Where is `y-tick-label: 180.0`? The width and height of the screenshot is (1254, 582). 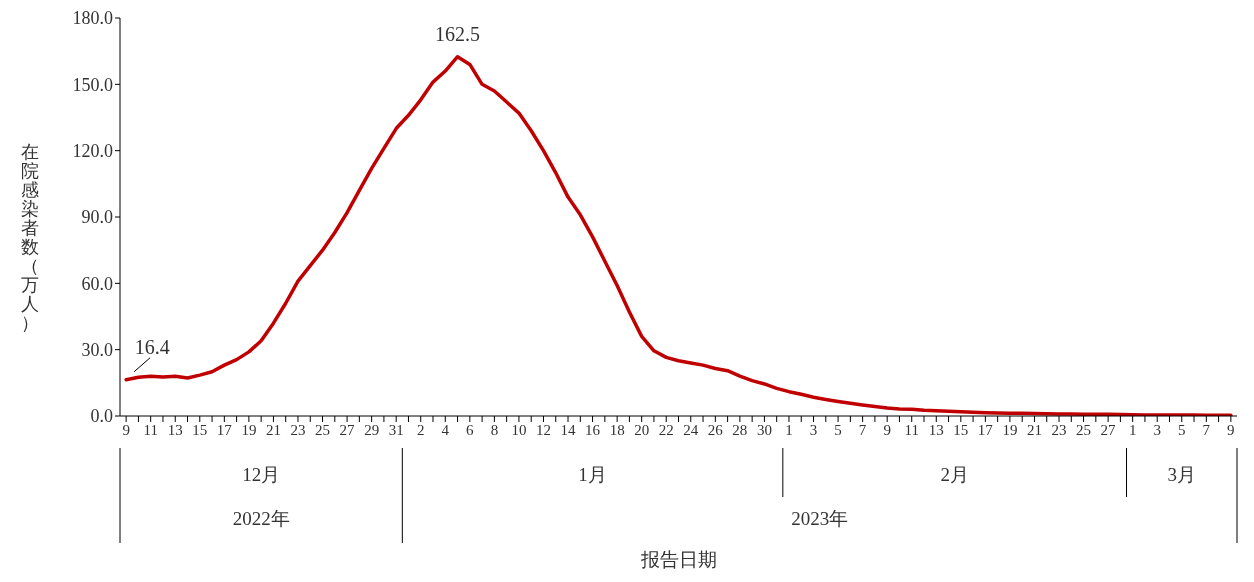
y-tick-label: 180.0 is located at coordinates (92, 18).